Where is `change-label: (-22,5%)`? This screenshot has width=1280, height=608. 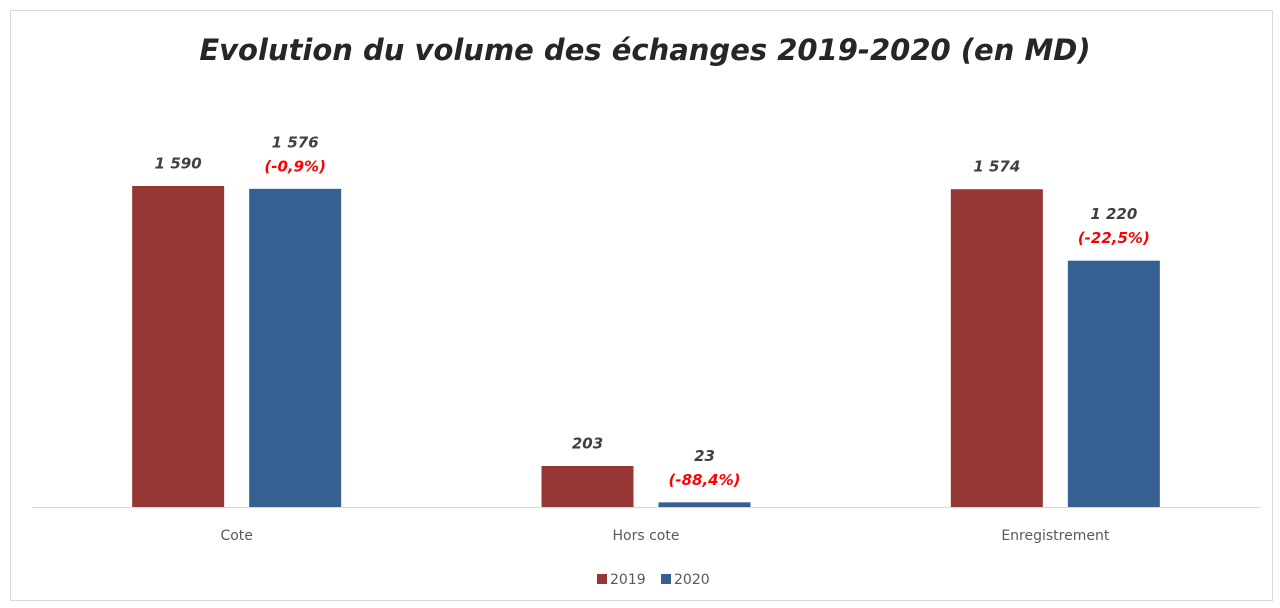 change-label: (-22,5%) is located at coordinates (1114, 238).